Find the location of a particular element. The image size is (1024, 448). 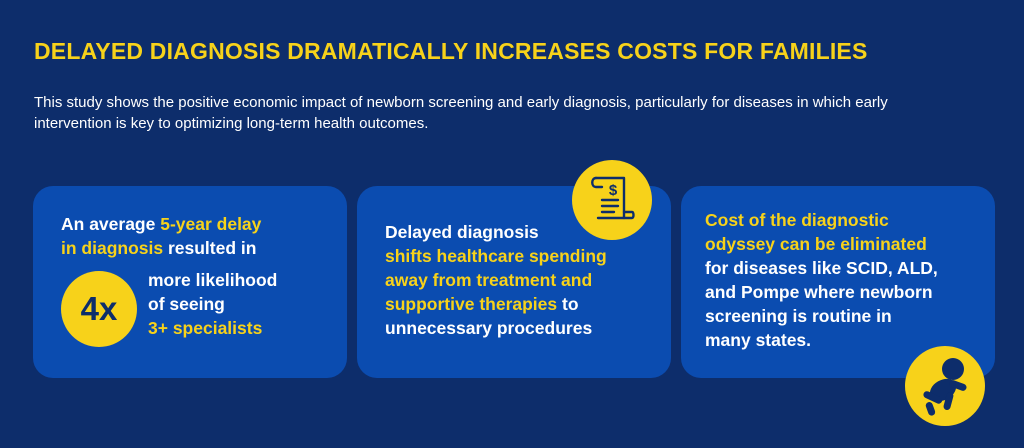

card1-text: An average is located at coordinates (111, 224).